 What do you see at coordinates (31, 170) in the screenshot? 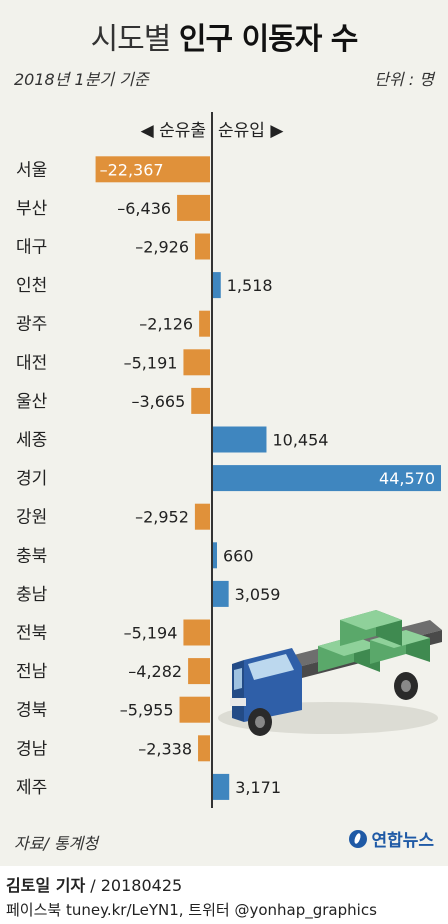
I see `category-label: 서울` at bounding box center [31, 170].